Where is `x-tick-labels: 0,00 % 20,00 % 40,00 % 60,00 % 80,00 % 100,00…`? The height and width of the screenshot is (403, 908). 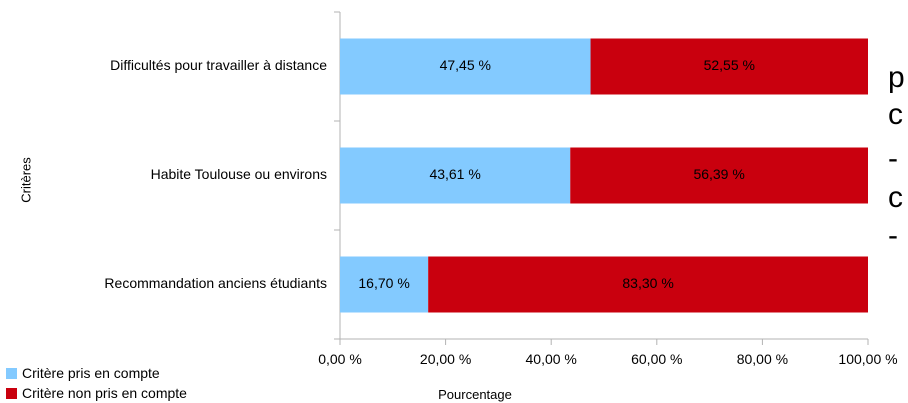 x-tick-labels: 0,00 % 20,00 % 40,00 % 60,00 % 80,00 % 100,00… is located at coordinates (607, 359).